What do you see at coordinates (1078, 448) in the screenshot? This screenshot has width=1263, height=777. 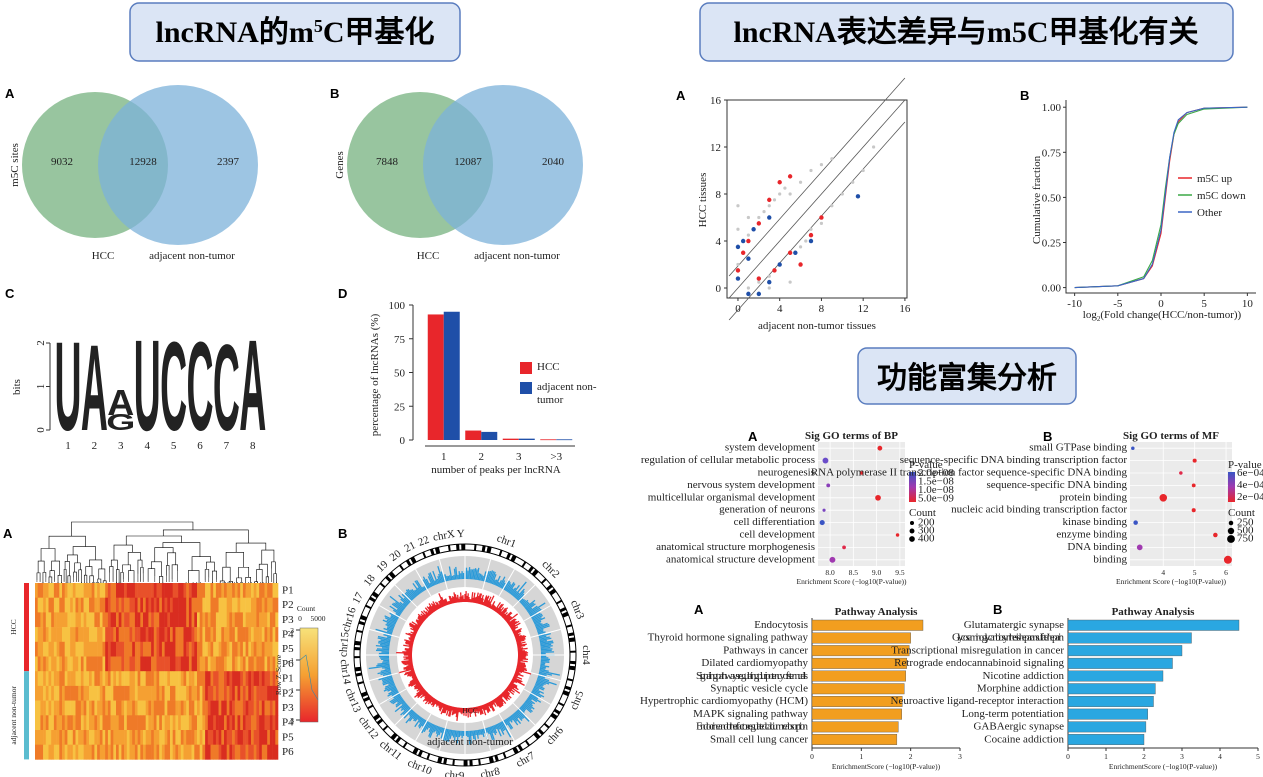 I see `term-label: small GTPase binding` at bounding box center [1078, 448].